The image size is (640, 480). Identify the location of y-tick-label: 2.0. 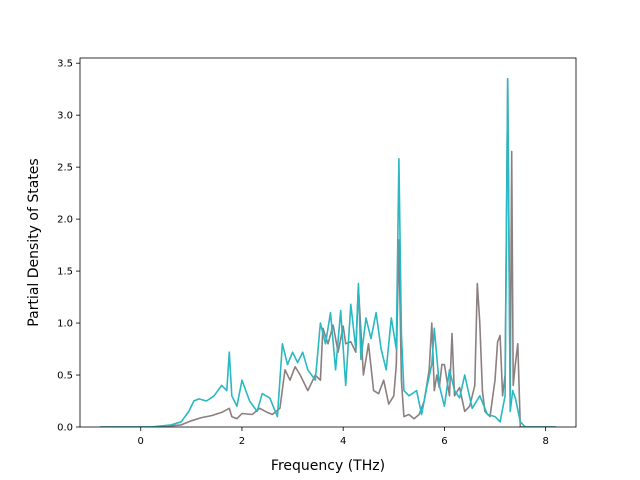
(65, 220).